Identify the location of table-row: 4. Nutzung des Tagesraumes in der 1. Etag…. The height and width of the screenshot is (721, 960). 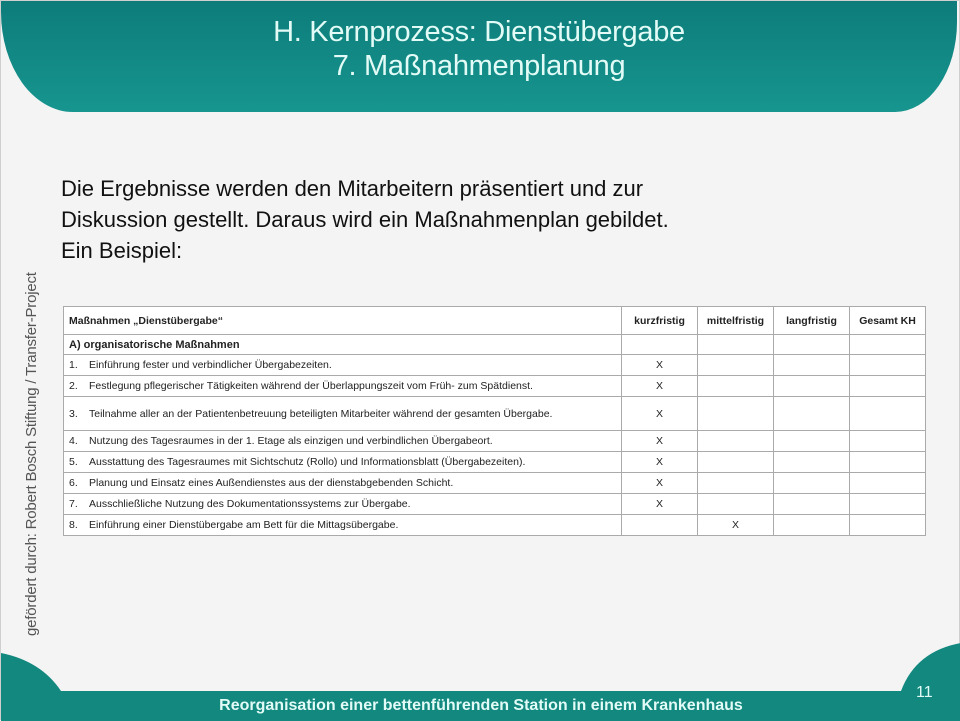
(494, 441).